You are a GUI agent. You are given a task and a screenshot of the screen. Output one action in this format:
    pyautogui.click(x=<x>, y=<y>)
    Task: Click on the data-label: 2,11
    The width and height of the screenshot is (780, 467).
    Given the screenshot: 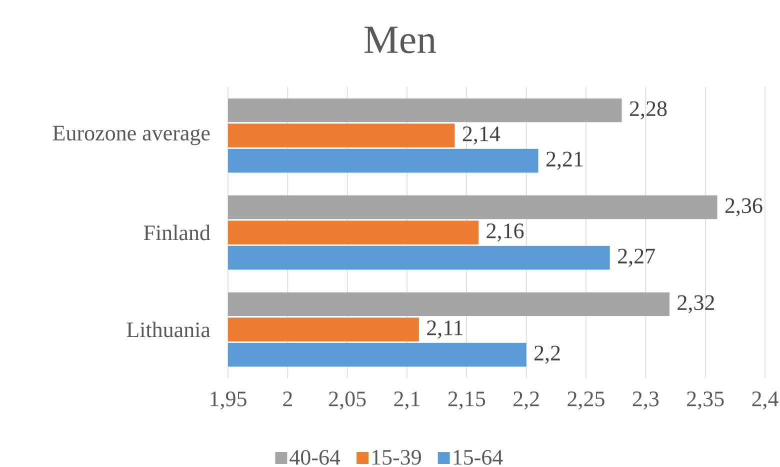 What is the action you would take?
    pyautogui.click(x=444, y=329)
    